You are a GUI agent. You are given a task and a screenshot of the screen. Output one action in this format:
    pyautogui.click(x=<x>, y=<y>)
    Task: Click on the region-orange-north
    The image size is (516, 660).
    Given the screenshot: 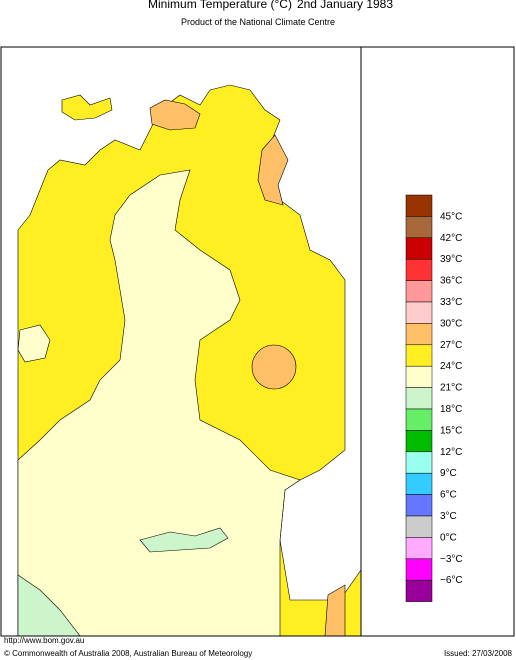 What is the action you would take?
    pyautogui.click(x=175, y=115)
    